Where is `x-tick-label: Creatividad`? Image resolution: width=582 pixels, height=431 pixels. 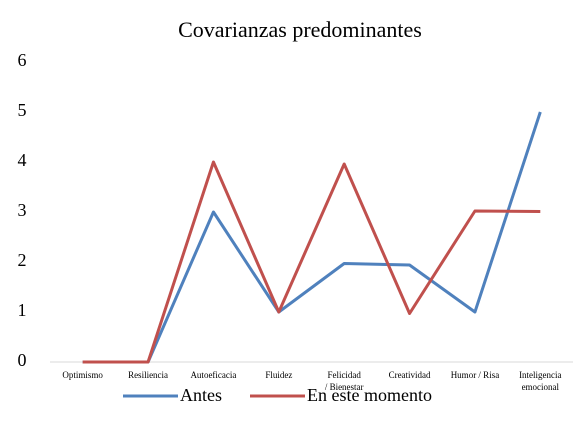 x-tick-label: Creatividad is located at coordinates (410, 375).